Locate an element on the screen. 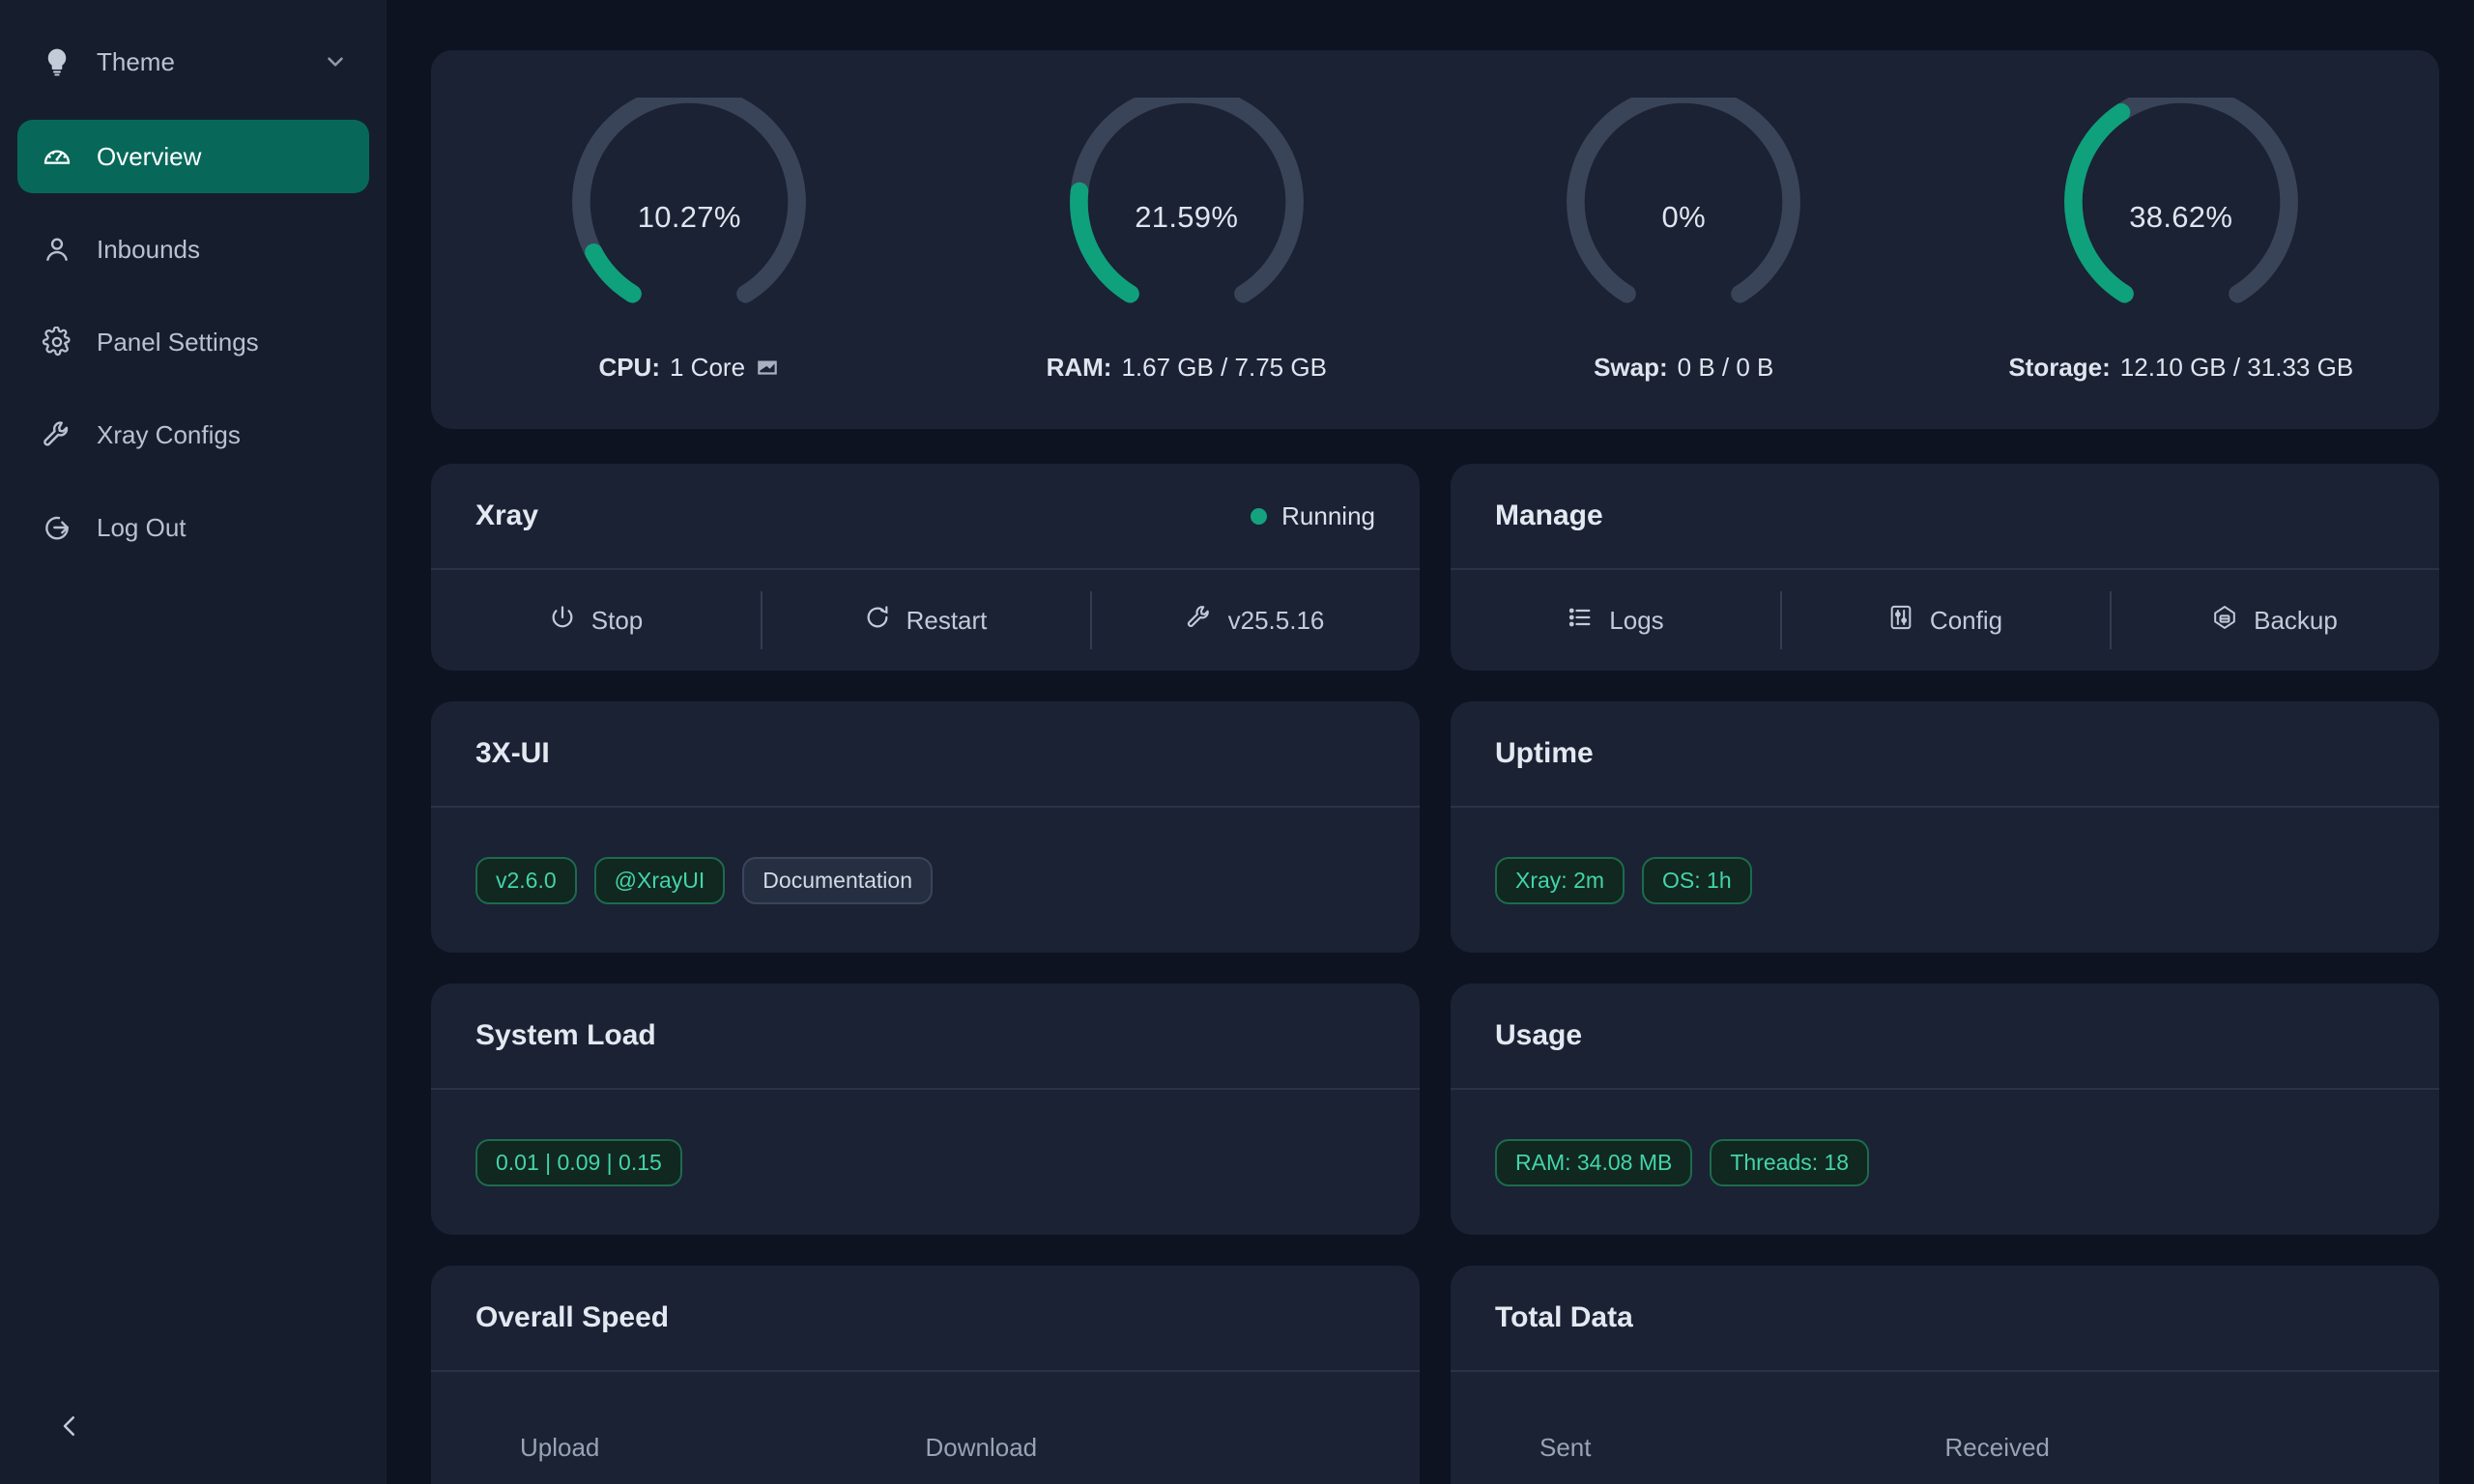  gauge-cpu: 10.27% CPU: 1 Core is located at coordinates (689, 240).